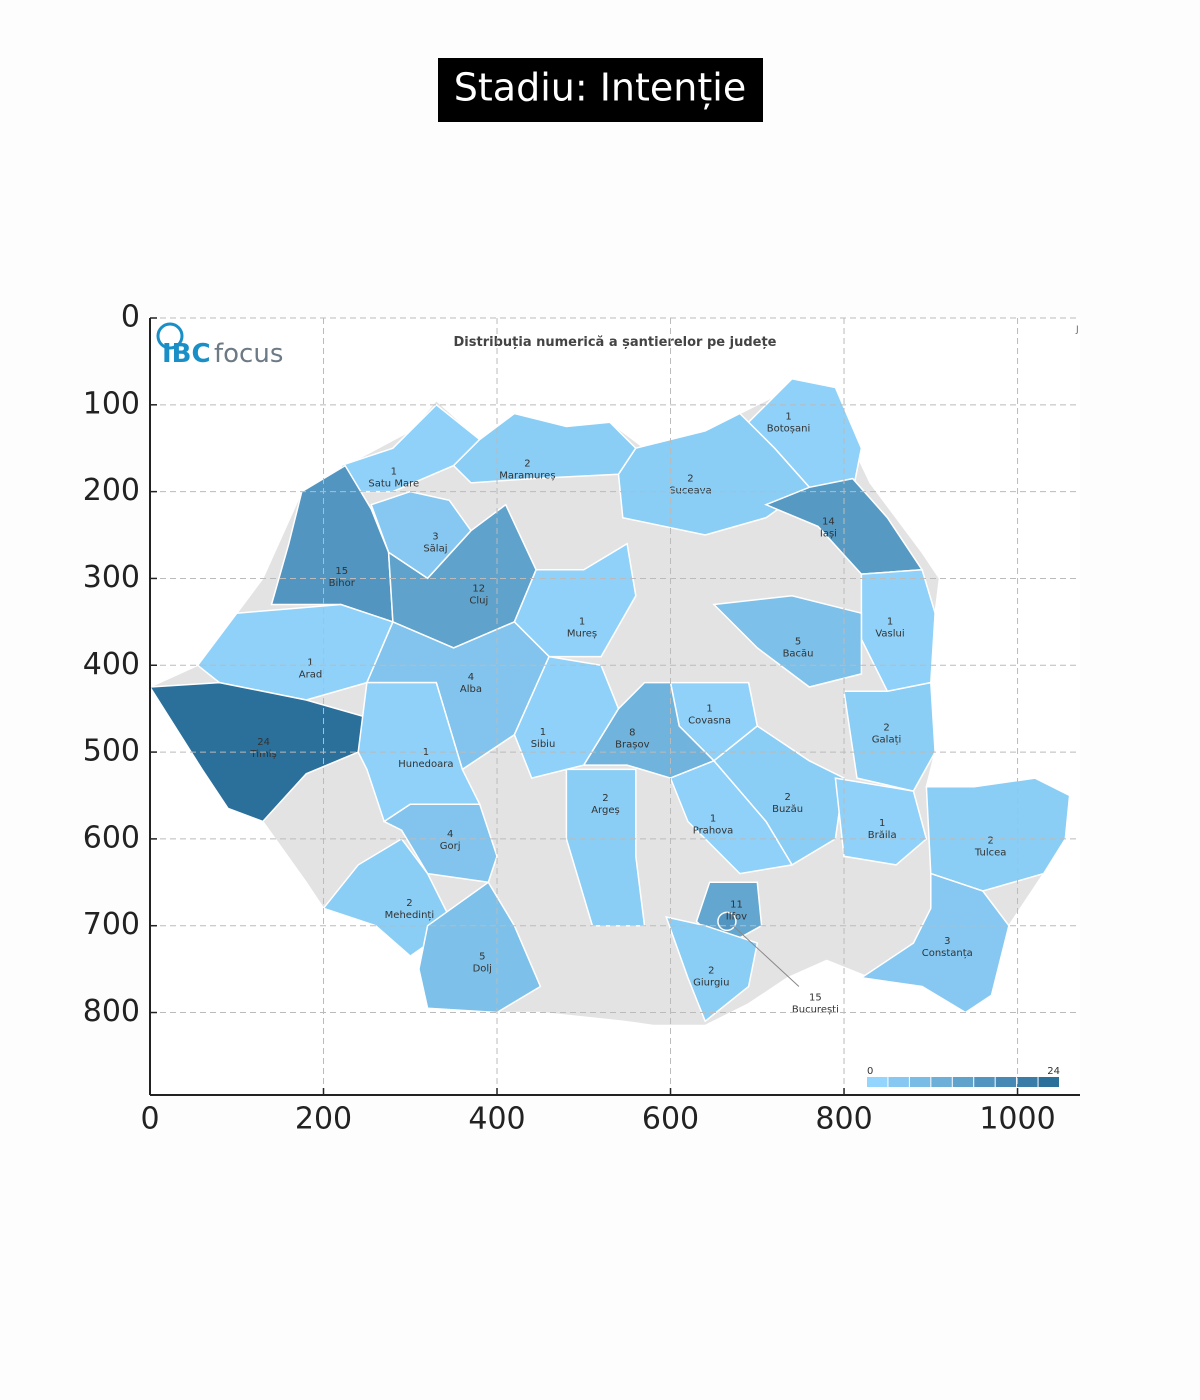 Image resolution: width=1200 pixels, height=1400 pixels. I want to click on county-name: Timiș, so click(262, 754).